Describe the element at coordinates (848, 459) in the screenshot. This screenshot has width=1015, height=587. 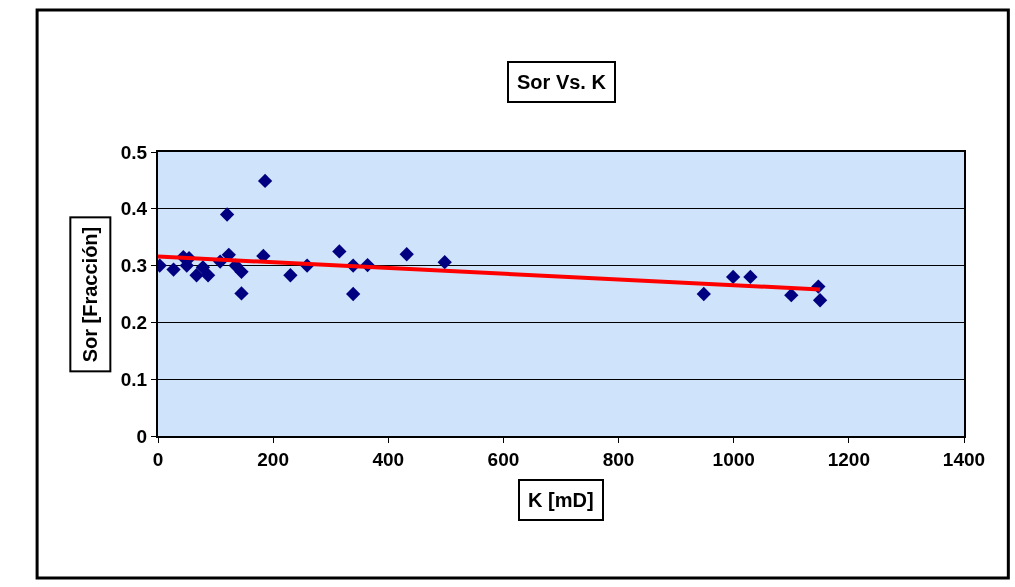
I see `x-tick-label: 1200` at that location.